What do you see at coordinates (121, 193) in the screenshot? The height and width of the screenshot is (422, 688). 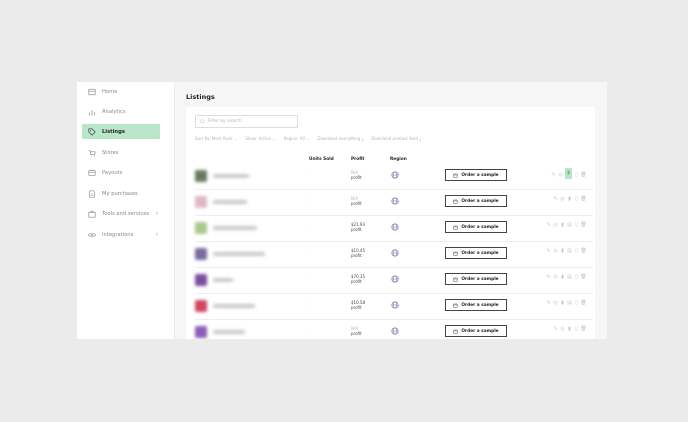 I see `sidebar-item-my-purchases: My purchases` at bounding box center [121, 193].